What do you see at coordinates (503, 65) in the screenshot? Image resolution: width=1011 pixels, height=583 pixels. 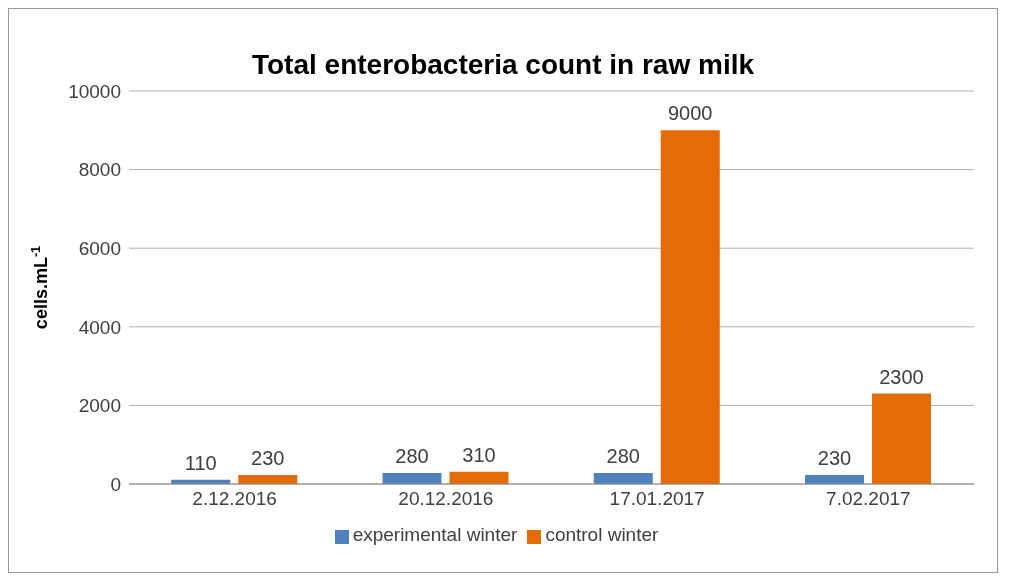 I see `chart-title: Total enterobacteria count in raw milk` at bounding box center [503, 65].